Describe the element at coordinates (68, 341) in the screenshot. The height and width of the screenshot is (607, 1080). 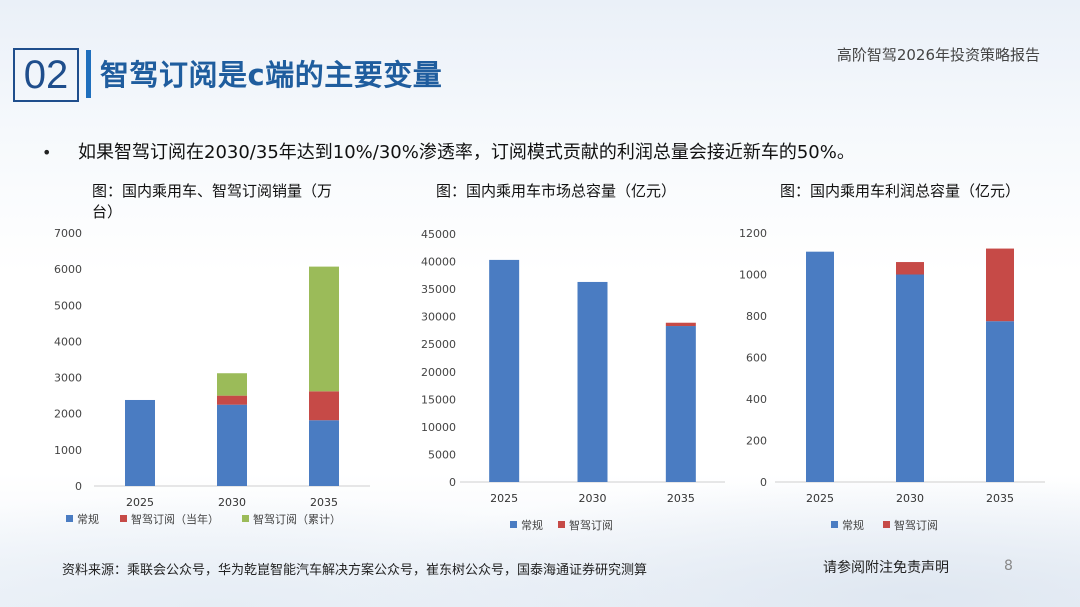
I see `y-tick-label: 4000` at that location.